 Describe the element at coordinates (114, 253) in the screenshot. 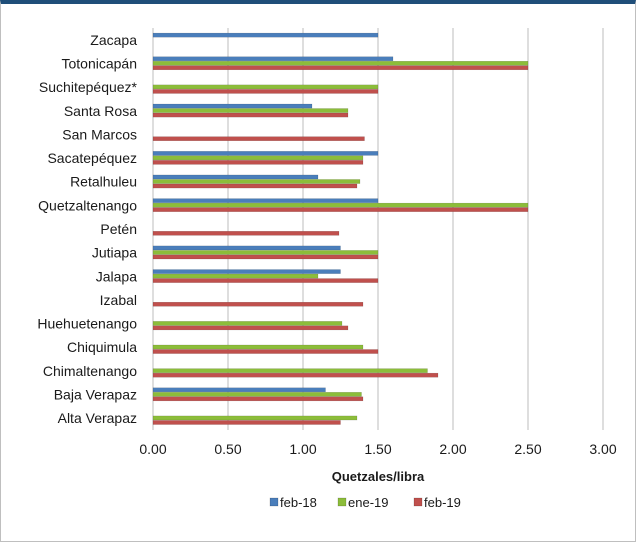

I see `category-label: Jutiapa` at that location.